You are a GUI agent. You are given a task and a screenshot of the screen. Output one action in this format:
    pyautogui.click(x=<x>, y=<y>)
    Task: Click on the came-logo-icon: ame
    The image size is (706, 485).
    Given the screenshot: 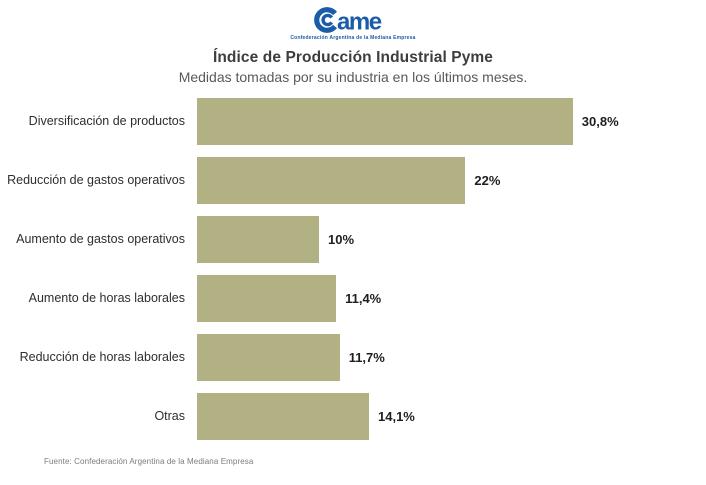 What is the action you would take?
    pyautogui.click(x=348, y=21)
    